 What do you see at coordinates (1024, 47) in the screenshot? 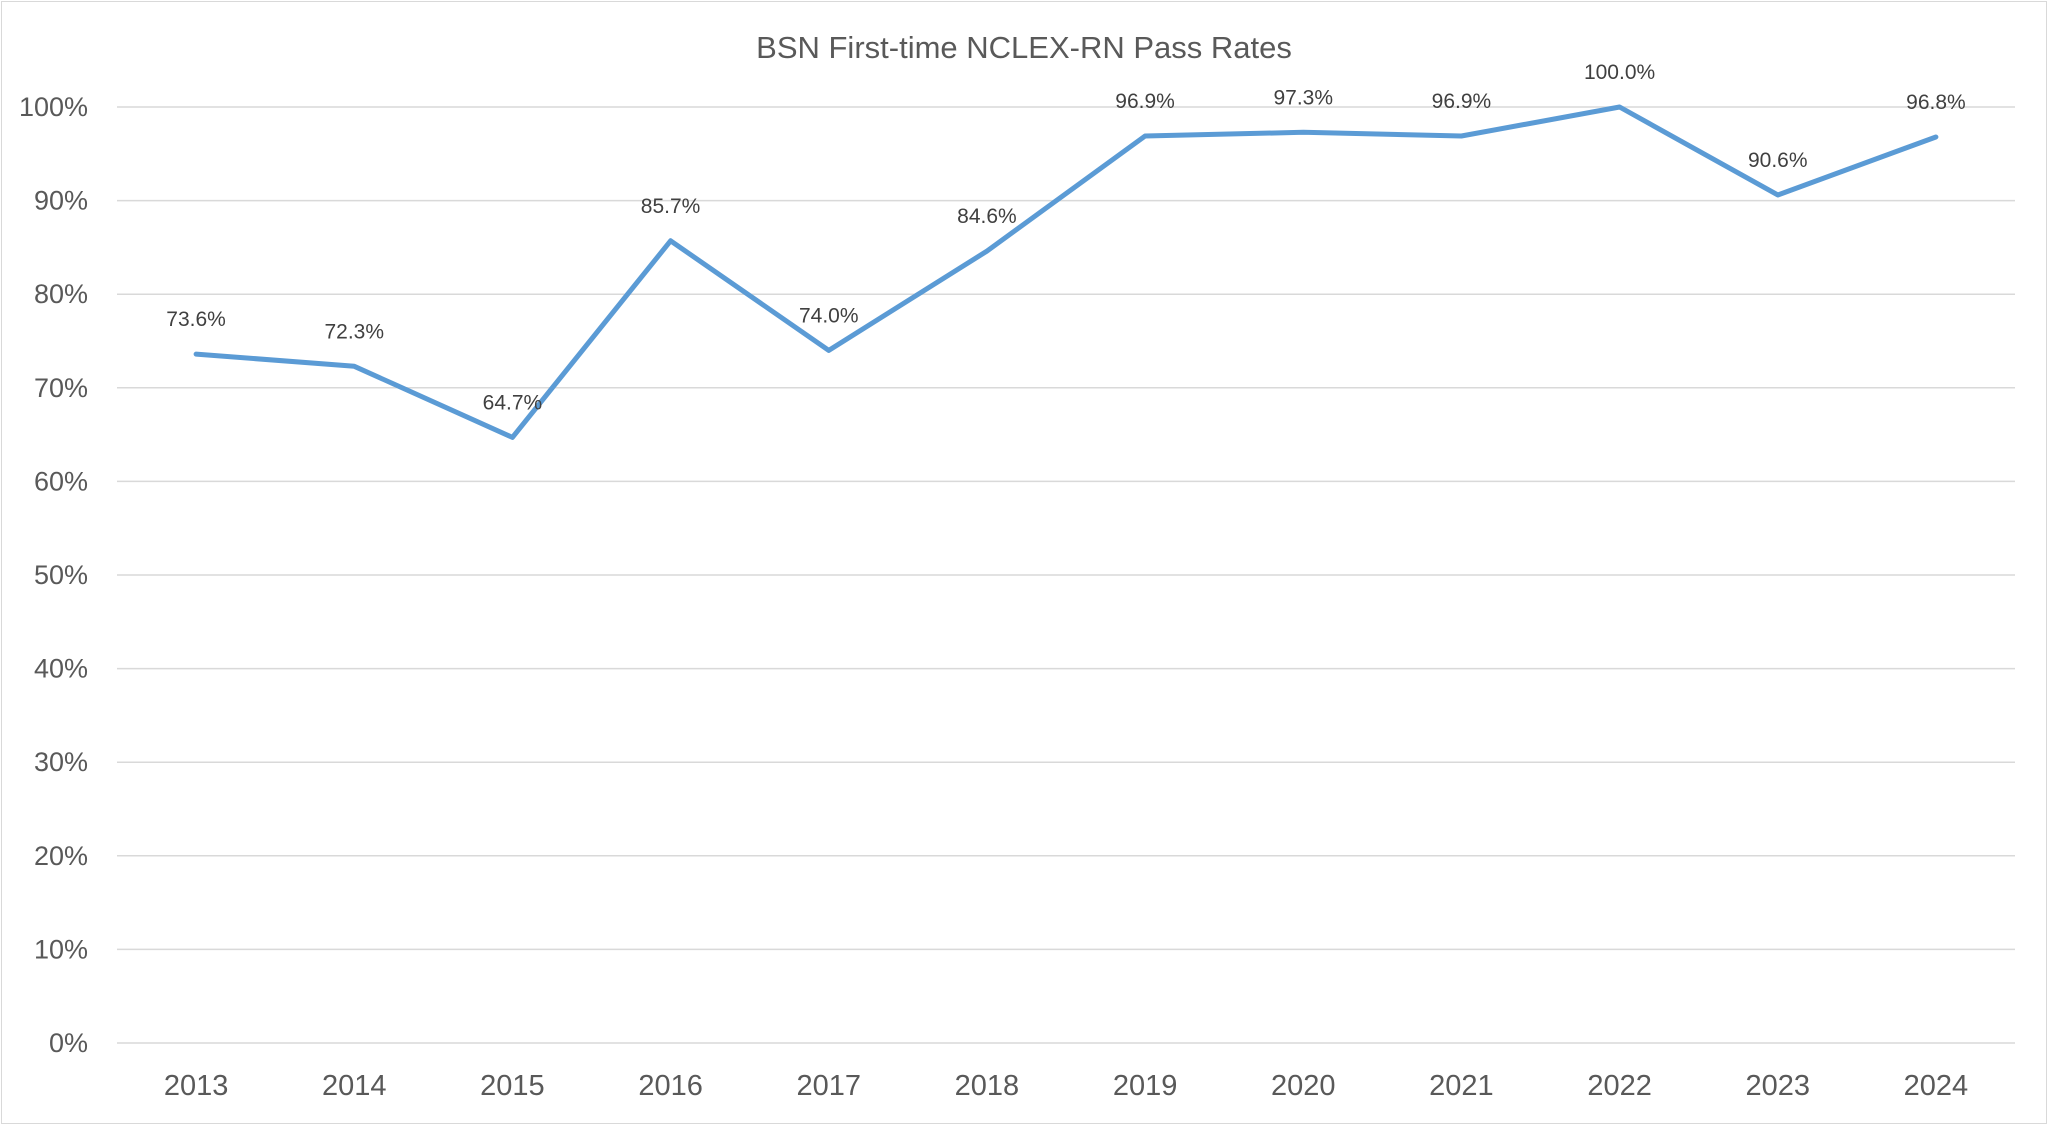
I see `chart-title: BSN First-time NCLEX-RN Pass Rates` at bounding box center [1024, 47].